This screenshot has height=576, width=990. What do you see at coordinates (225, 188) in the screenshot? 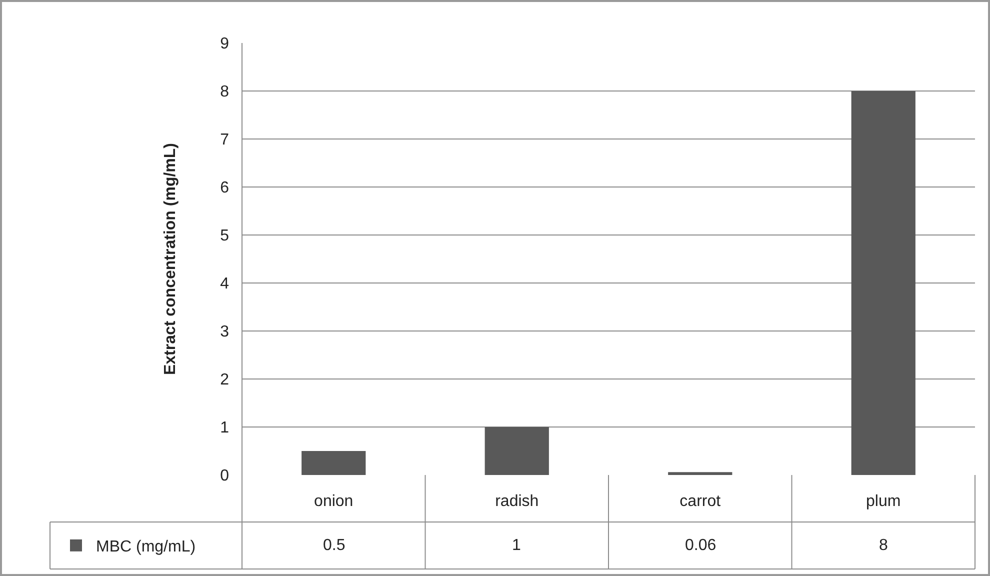
I see `y-tick-label: 6` at bounding box center [225, 188].